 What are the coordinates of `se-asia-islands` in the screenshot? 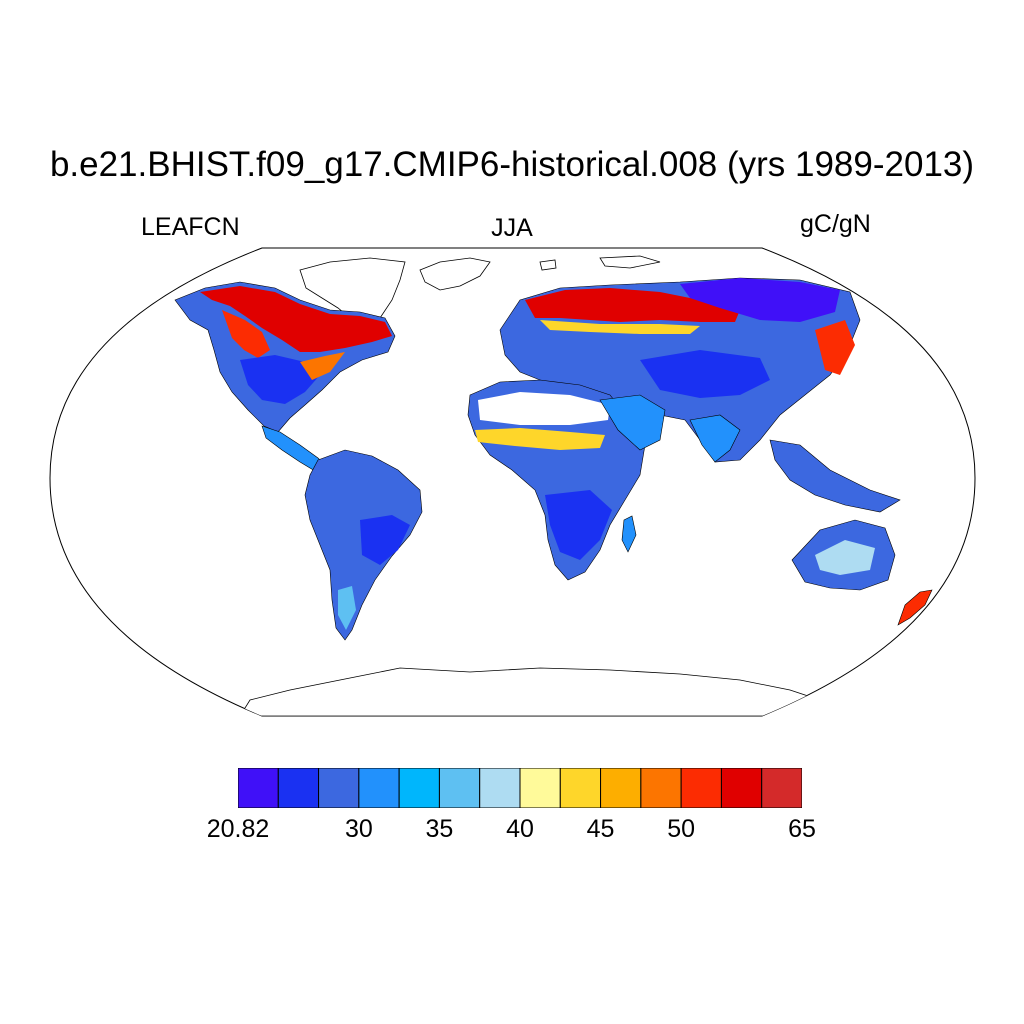 It's located at (835, 476).